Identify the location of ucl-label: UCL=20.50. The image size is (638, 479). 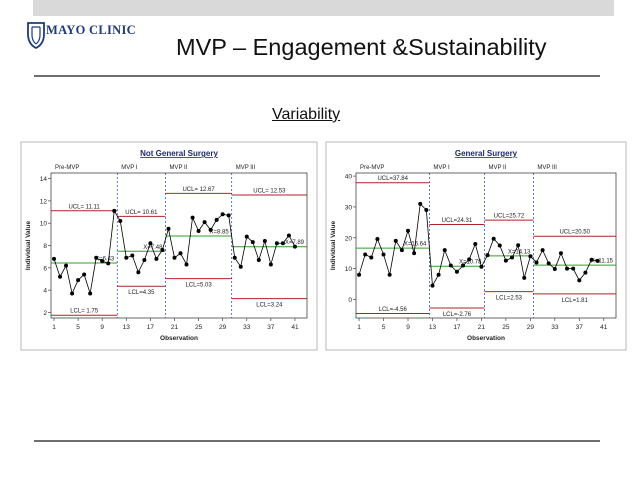
(574, 233).